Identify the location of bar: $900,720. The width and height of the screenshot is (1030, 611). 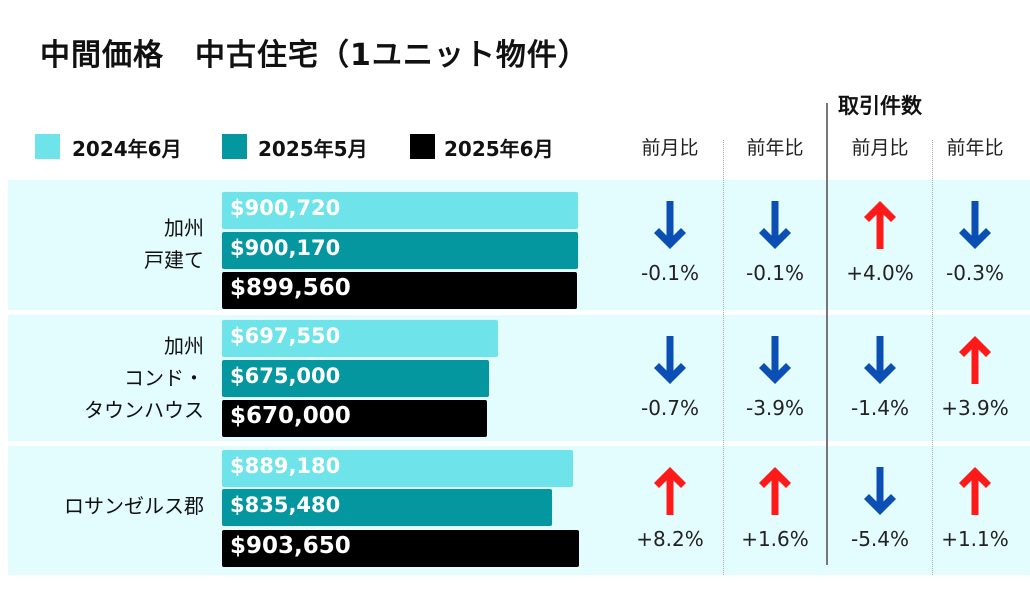
(400, 210).